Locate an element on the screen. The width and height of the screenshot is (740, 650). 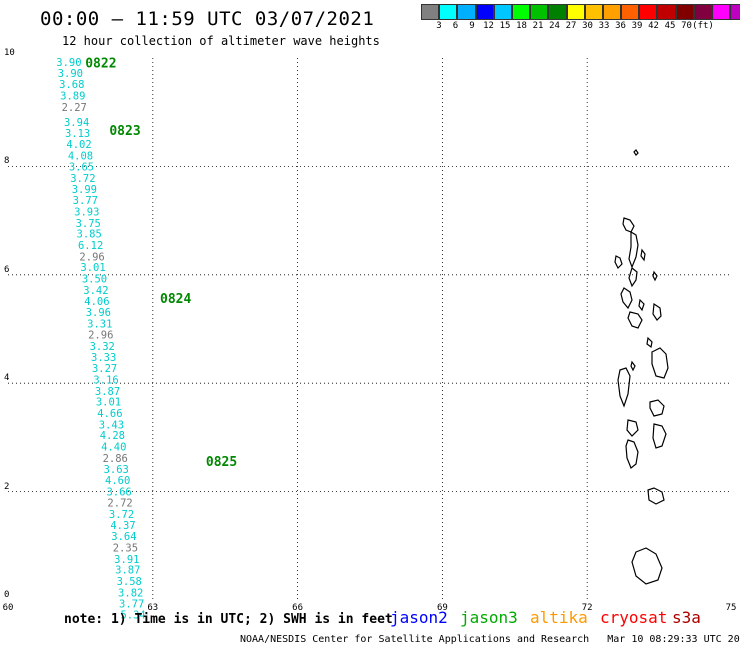
x-tick-label: 66 is located at coordinates (298, 608).